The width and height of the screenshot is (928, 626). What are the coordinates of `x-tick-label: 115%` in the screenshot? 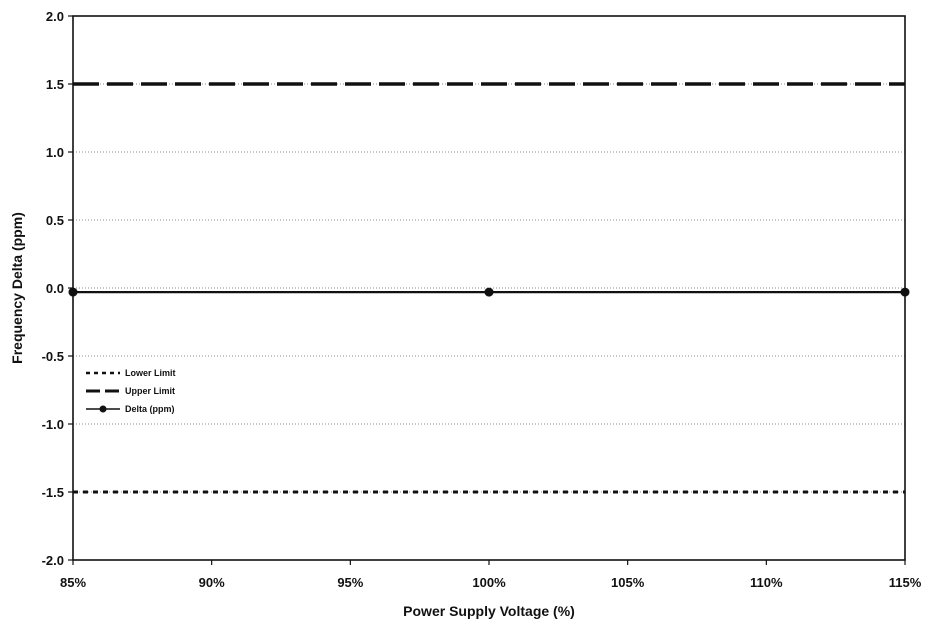 It's located at (905, 582).